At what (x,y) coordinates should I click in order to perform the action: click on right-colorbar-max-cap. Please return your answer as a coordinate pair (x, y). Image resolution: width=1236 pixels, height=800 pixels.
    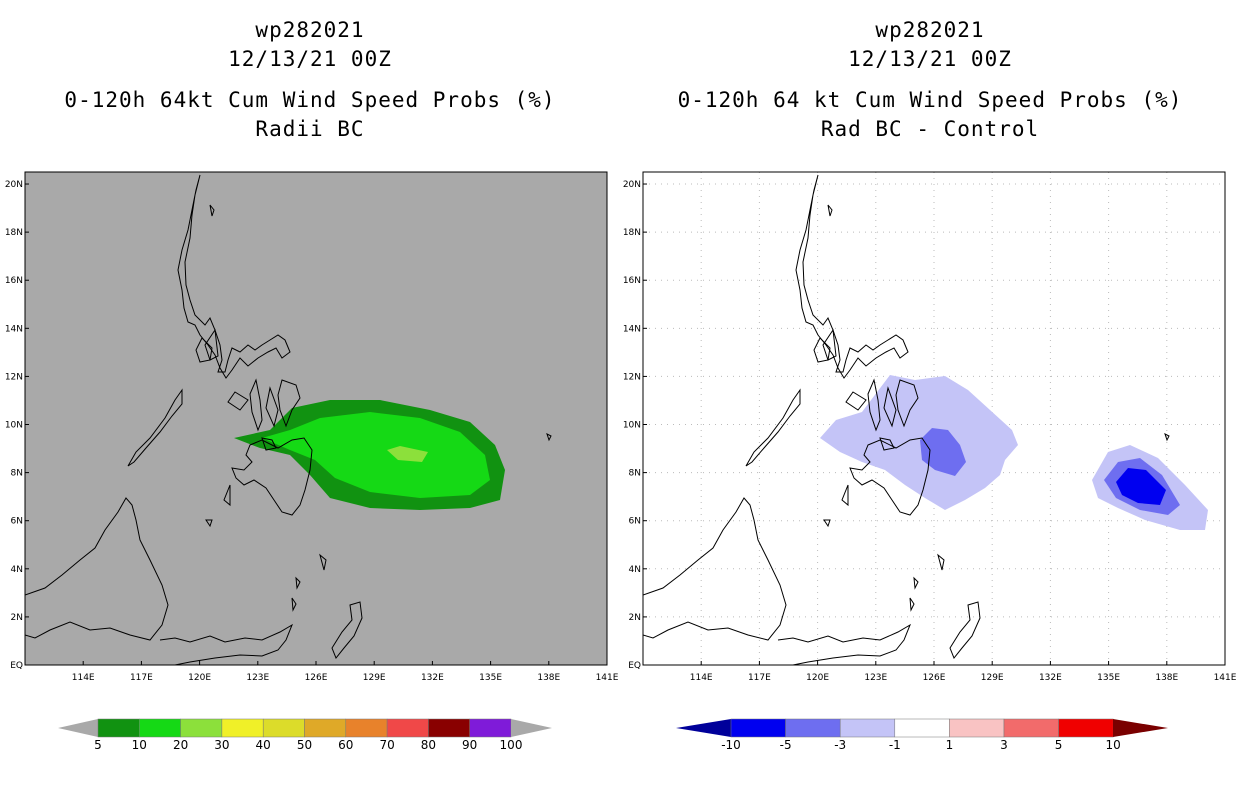
    Looking at the image, I should click on (1140, 728).